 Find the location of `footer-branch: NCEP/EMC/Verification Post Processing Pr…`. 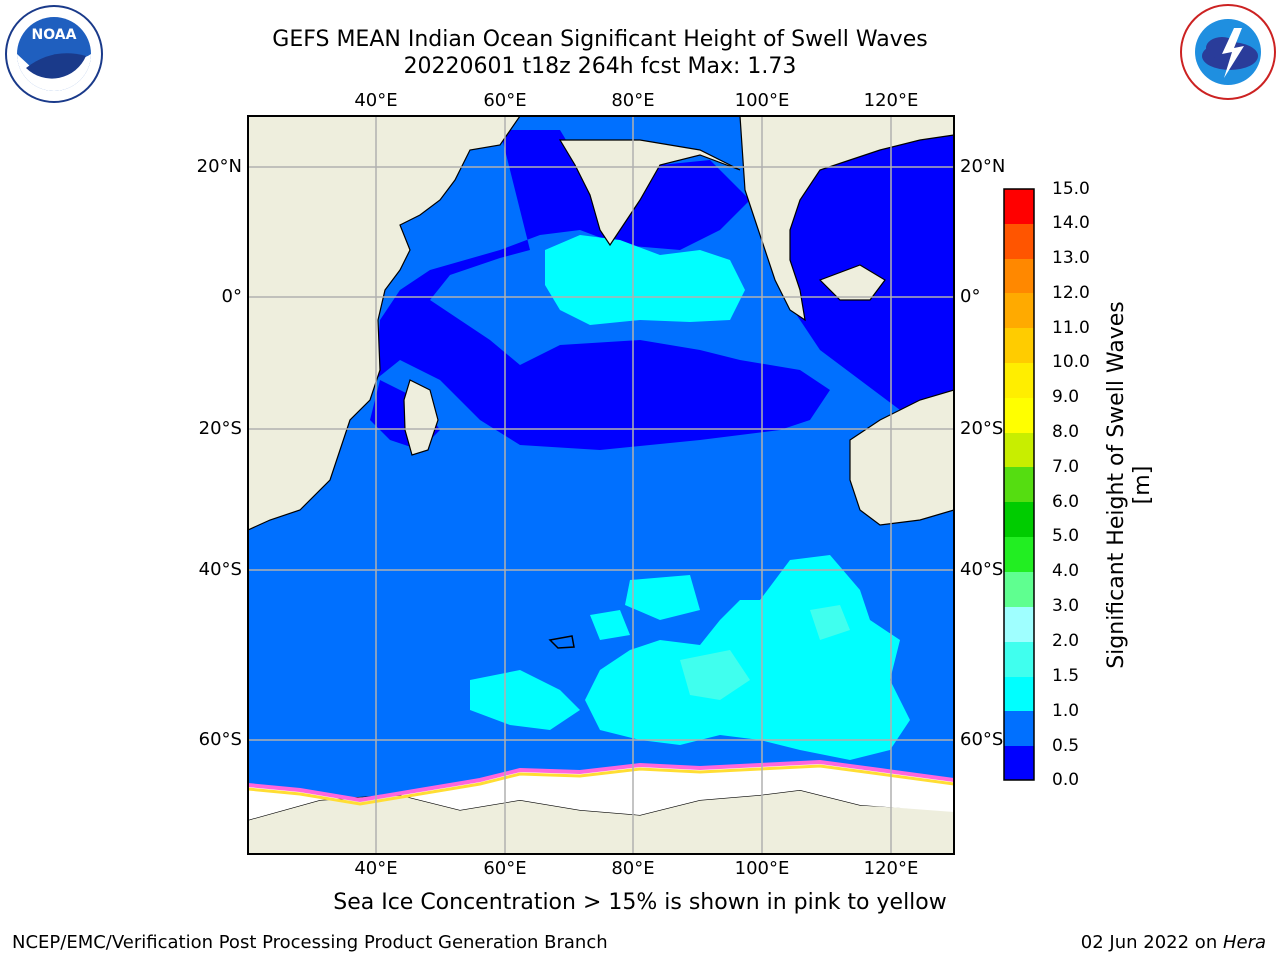

footer-branch: NCEP/EMC/Verification Post Processing Pr… is located at coordinates (310, 942).